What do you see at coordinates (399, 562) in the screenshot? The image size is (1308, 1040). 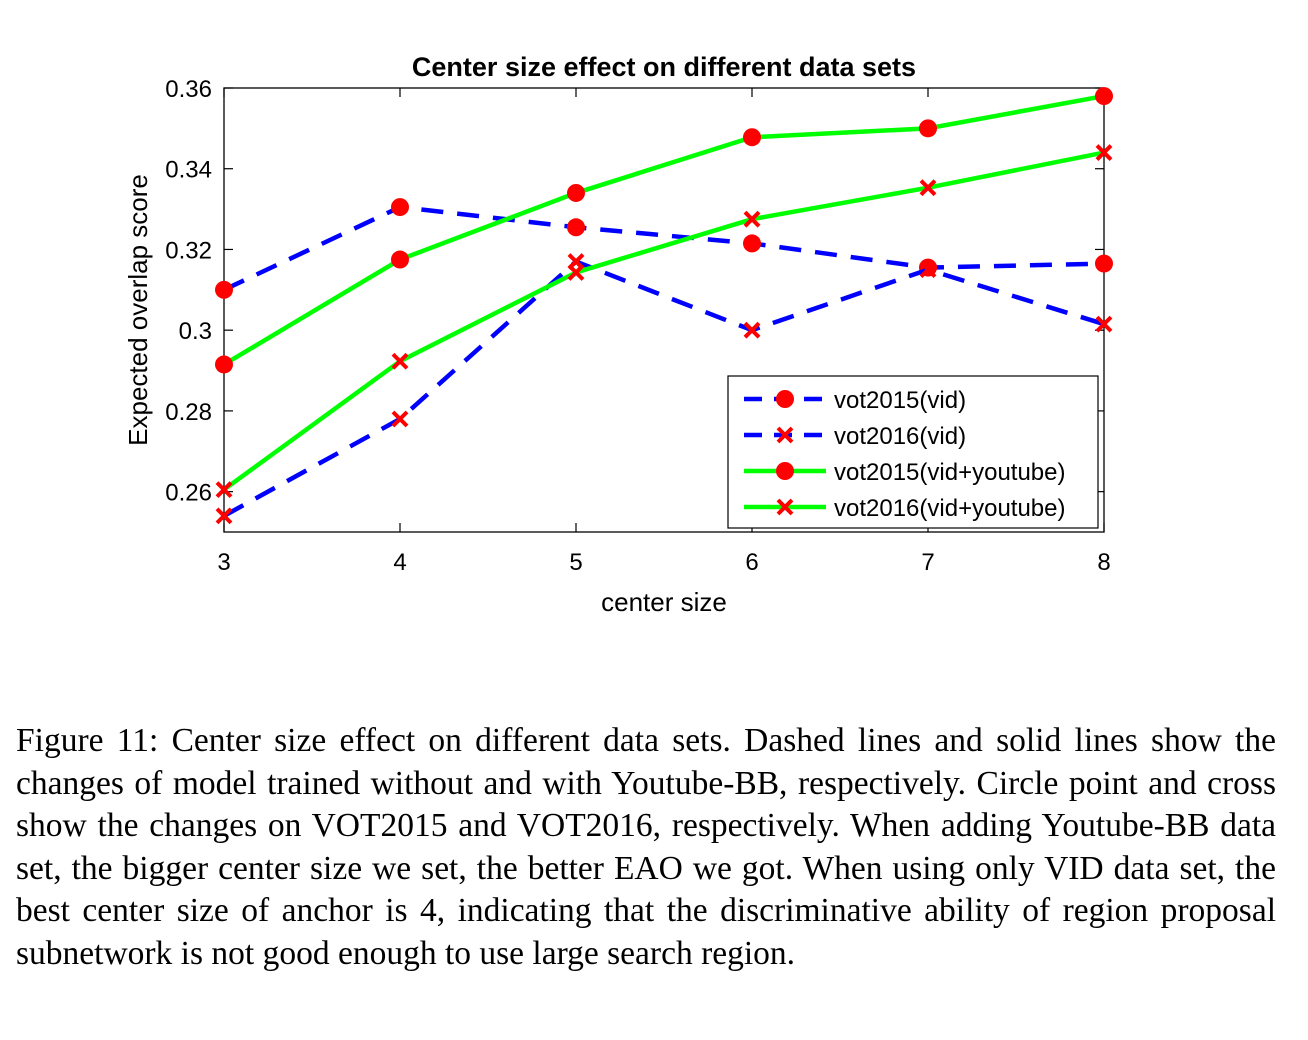 I see `x-tick-label: 4` at bounding box center [399, 562].